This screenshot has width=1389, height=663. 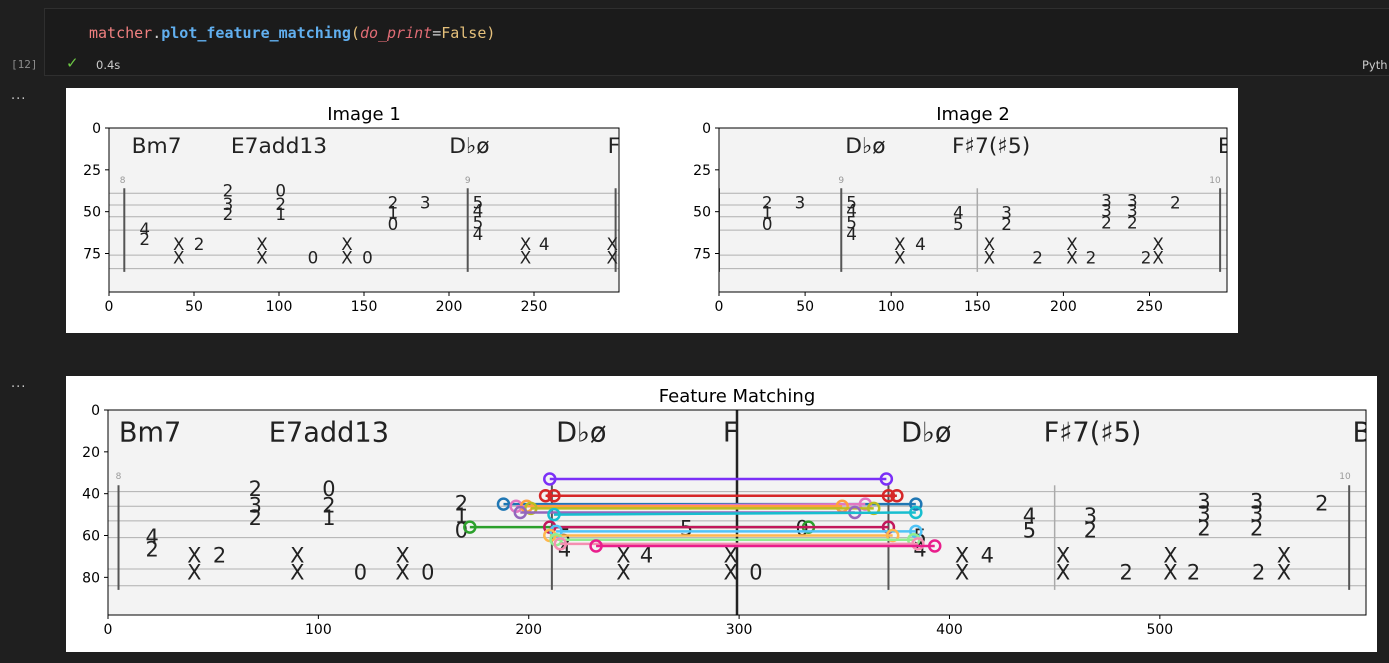 What do you see at coordinates (739, 630) in the screenshot?
I see `feature-matching-x-tick-label: 300` at bounding box center [739, 630].